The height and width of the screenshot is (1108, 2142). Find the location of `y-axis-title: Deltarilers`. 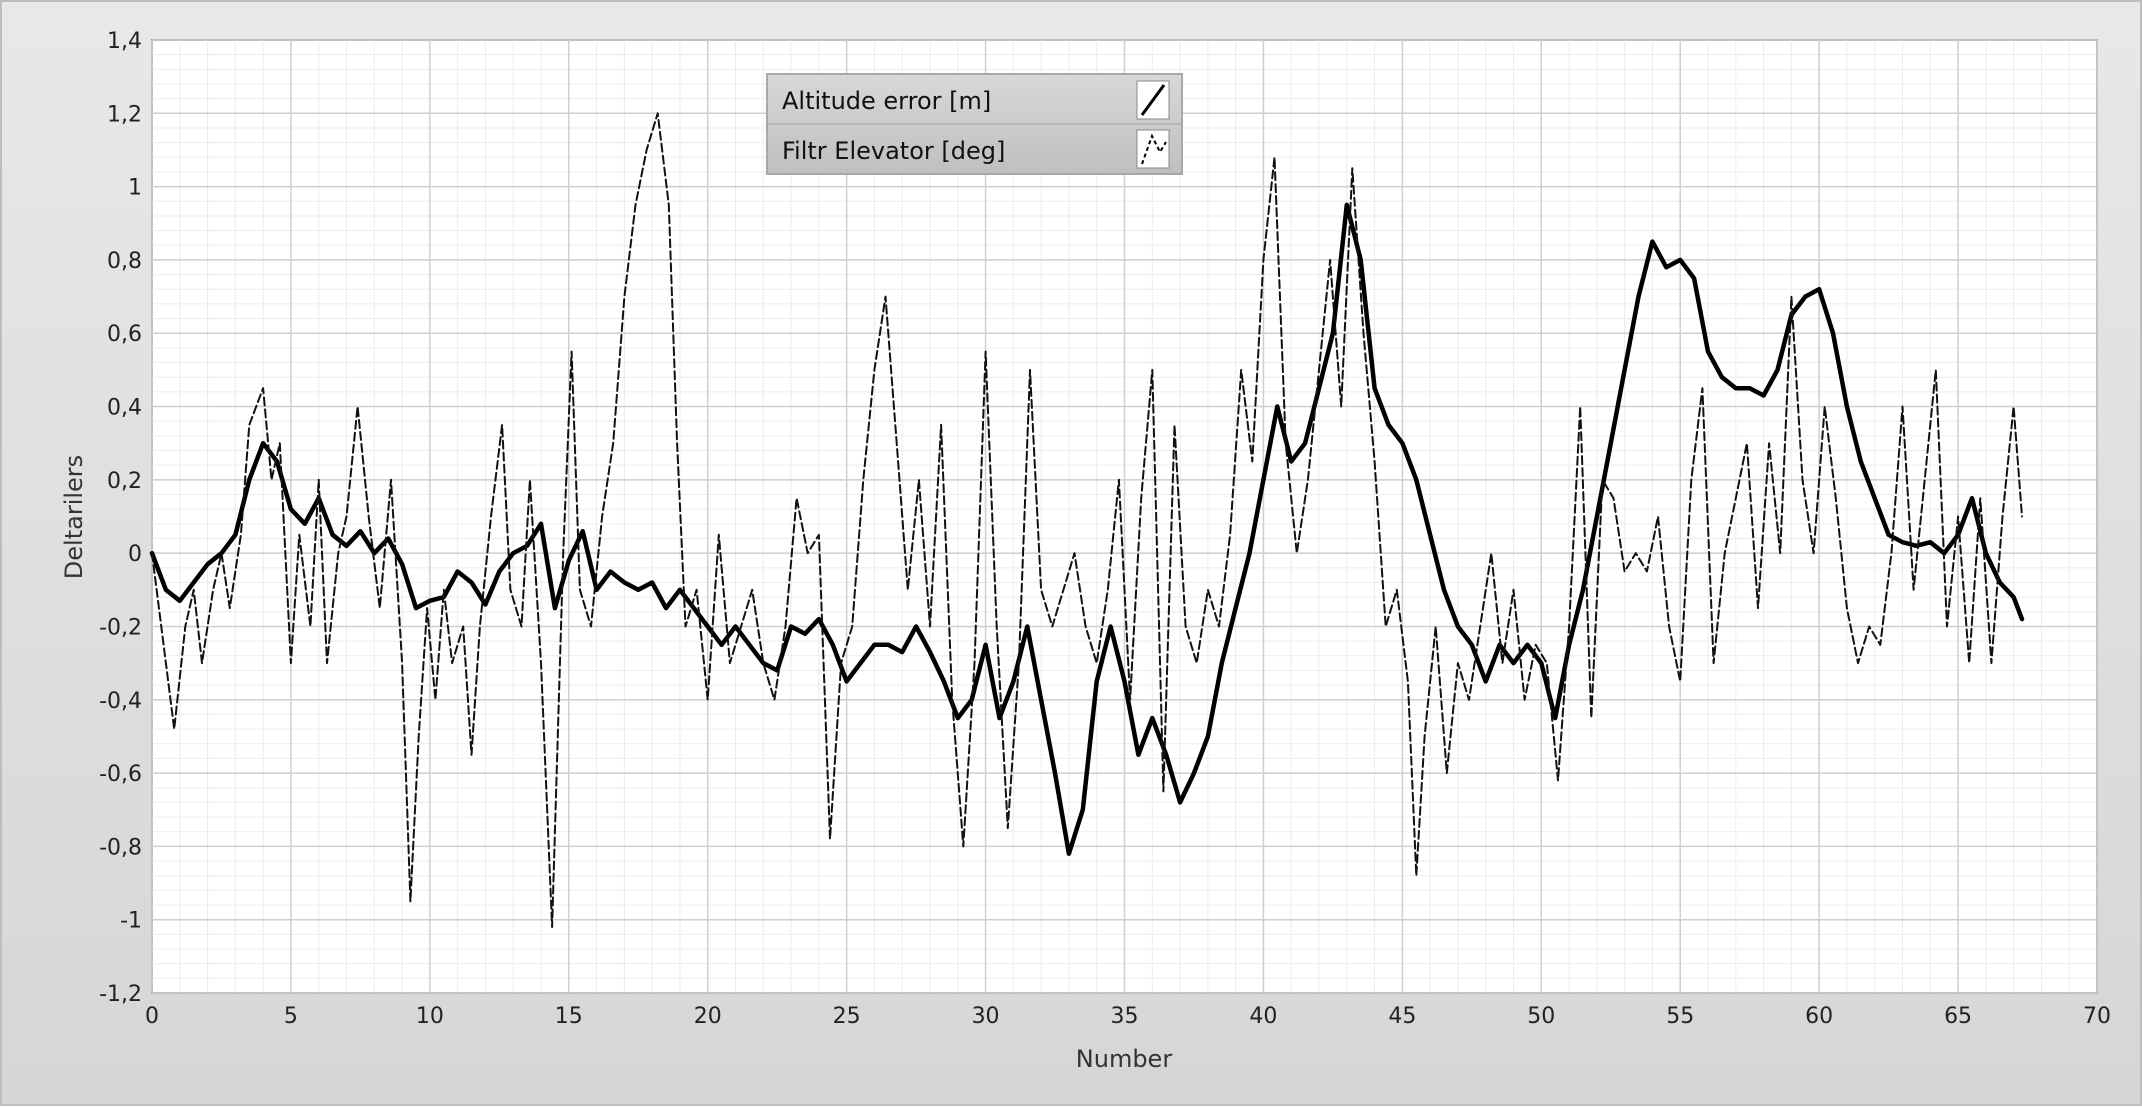

y-axis-title: Deltarilers is located at coordinates (74, 517).